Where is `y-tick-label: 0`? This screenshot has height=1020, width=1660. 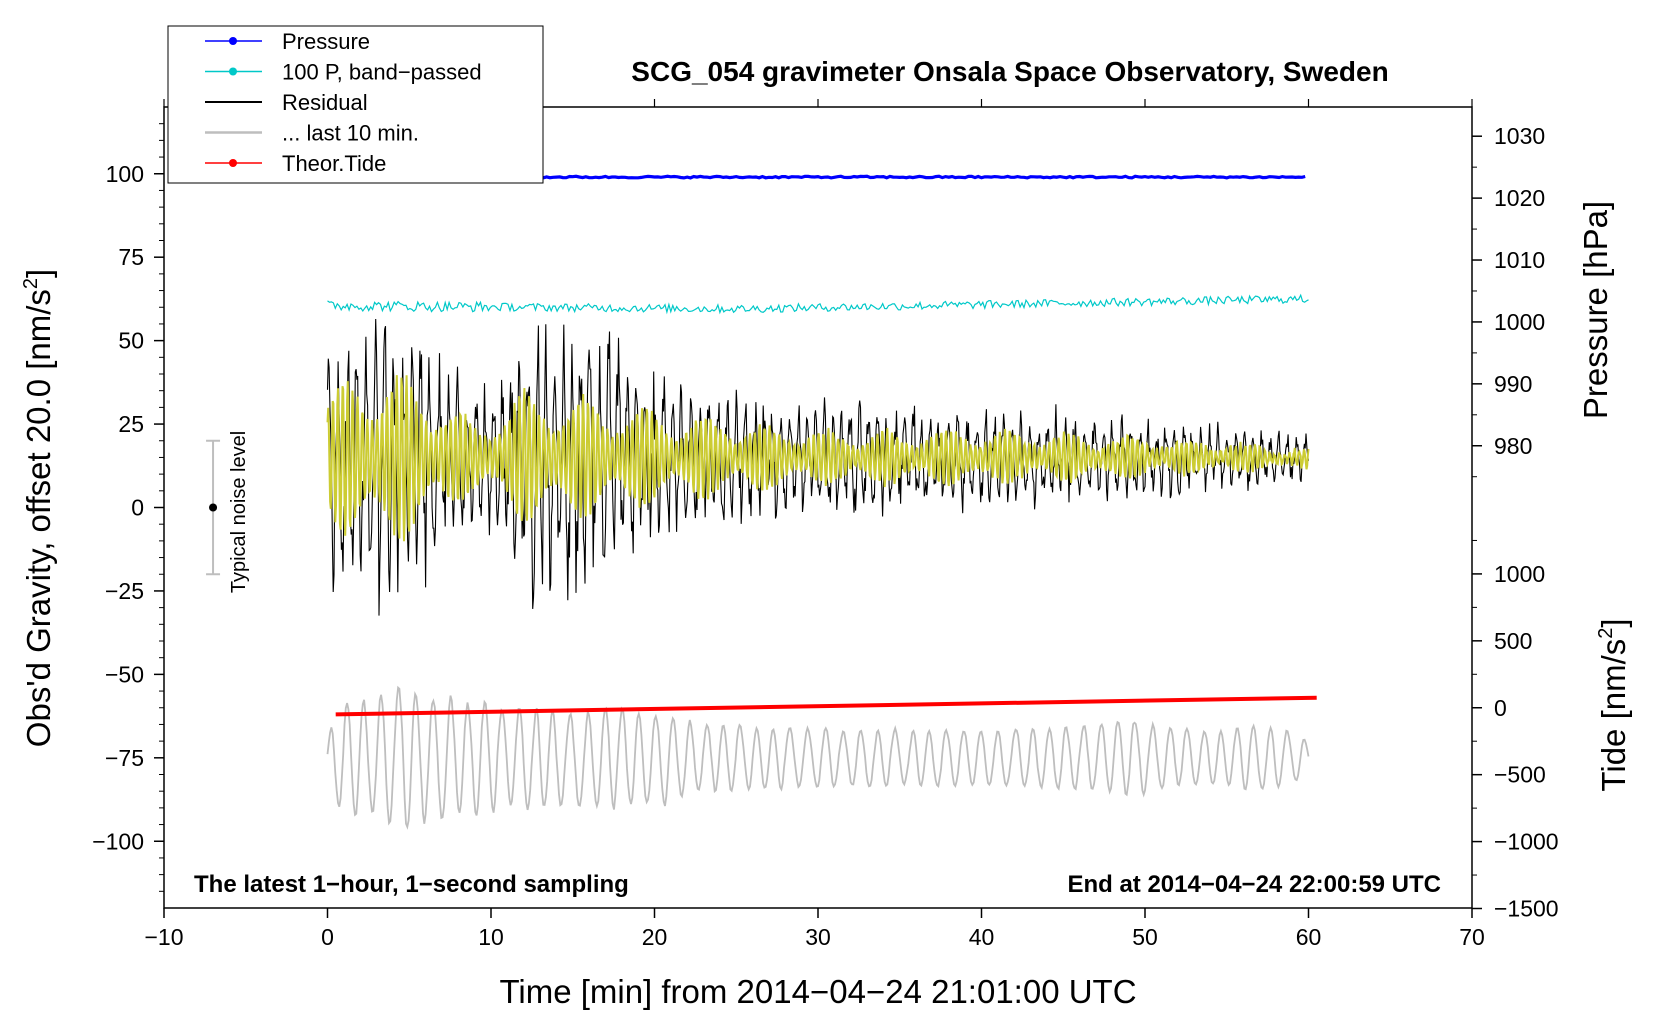
y-tick-label: 0 is located at coordinates (137, 508).